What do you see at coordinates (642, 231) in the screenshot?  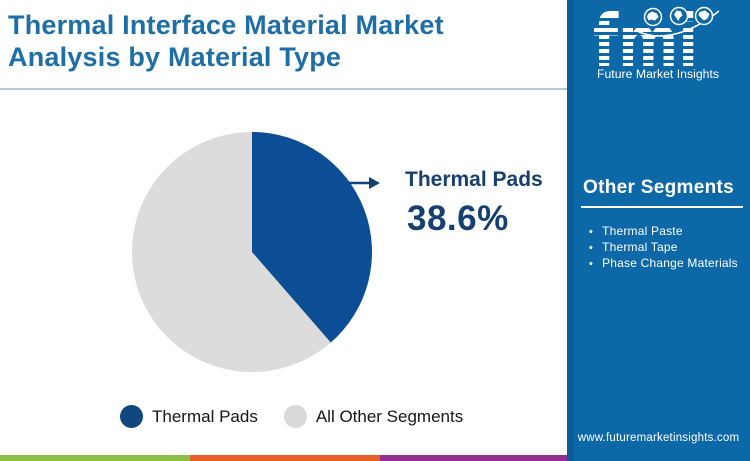 I see `list-item-label: Thermal Paste` at bounding box center [642, 231].